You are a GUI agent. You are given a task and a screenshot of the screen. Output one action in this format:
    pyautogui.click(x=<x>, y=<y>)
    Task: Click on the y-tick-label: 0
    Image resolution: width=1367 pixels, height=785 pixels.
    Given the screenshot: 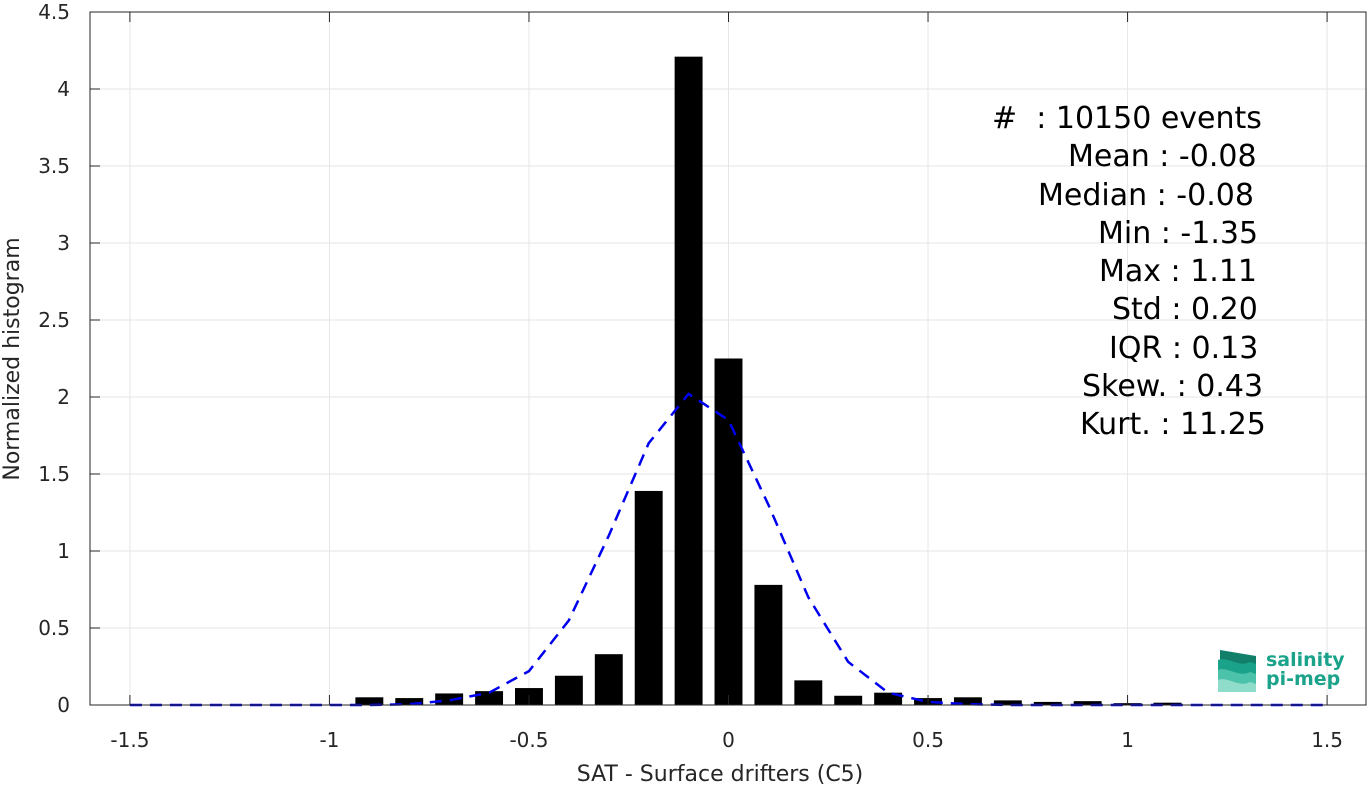 What is the action you would take?
    pyautogui.click(x=63, y=705)
    